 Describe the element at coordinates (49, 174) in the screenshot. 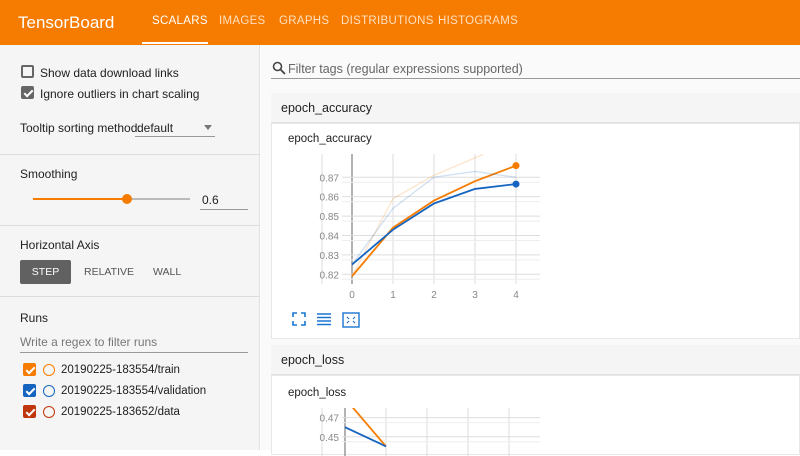

I see `smoothing-label: Smoothing` at that location.